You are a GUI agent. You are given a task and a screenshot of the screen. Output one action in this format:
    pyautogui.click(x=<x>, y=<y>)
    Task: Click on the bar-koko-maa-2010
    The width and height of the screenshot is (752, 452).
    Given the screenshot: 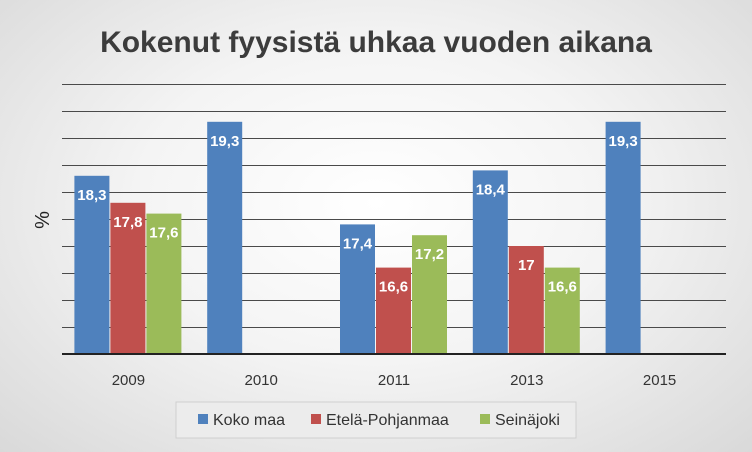 What is the action you would take?
    pyautogui.click(x=225, y=237)
    